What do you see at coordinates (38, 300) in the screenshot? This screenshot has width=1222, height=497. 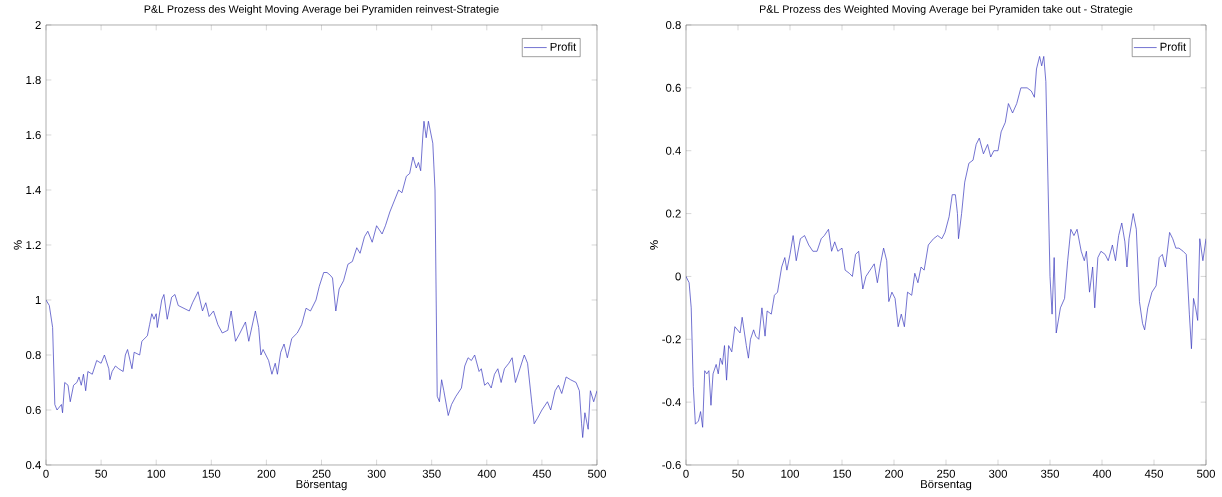 I see `y-tick-label: 1` at bounding box center [38, 300].